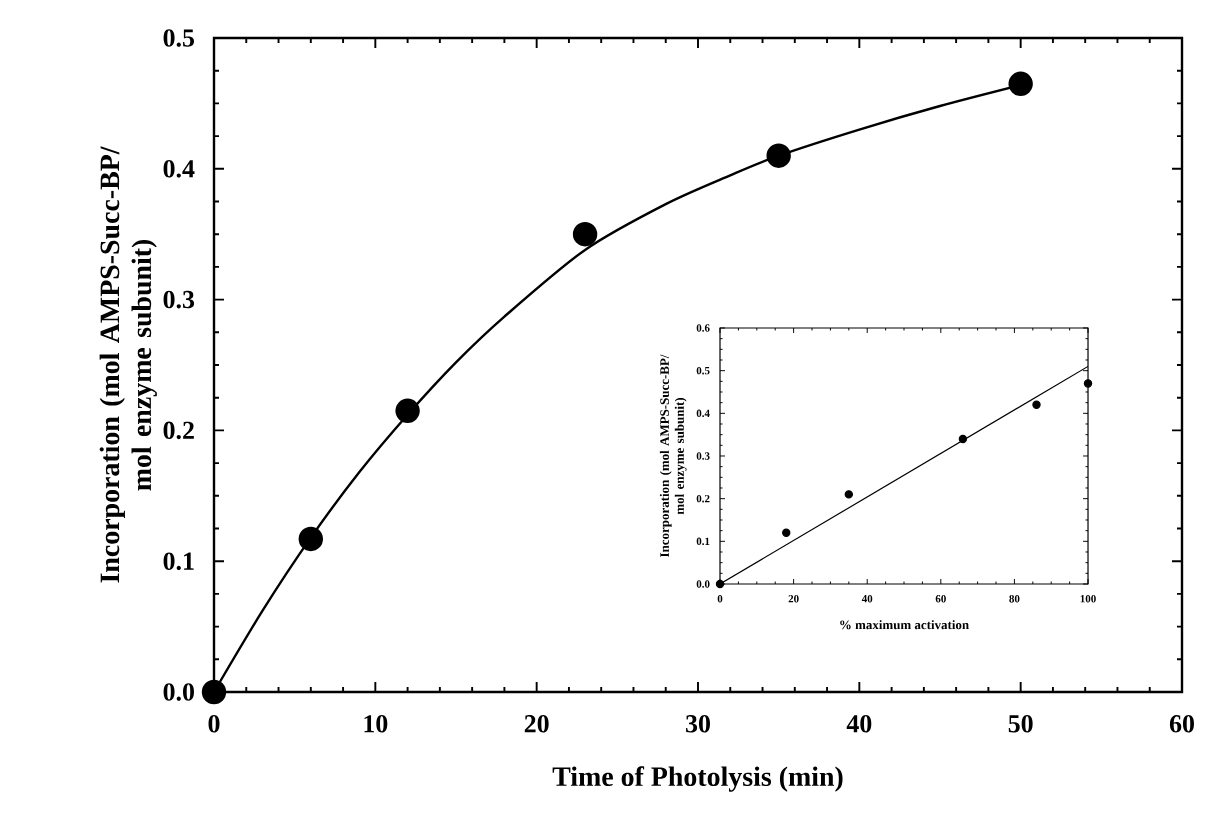  Describe the element at coordinates (179, 169) in the screenshot. I see `y-tick-label: 0.4` at that location.